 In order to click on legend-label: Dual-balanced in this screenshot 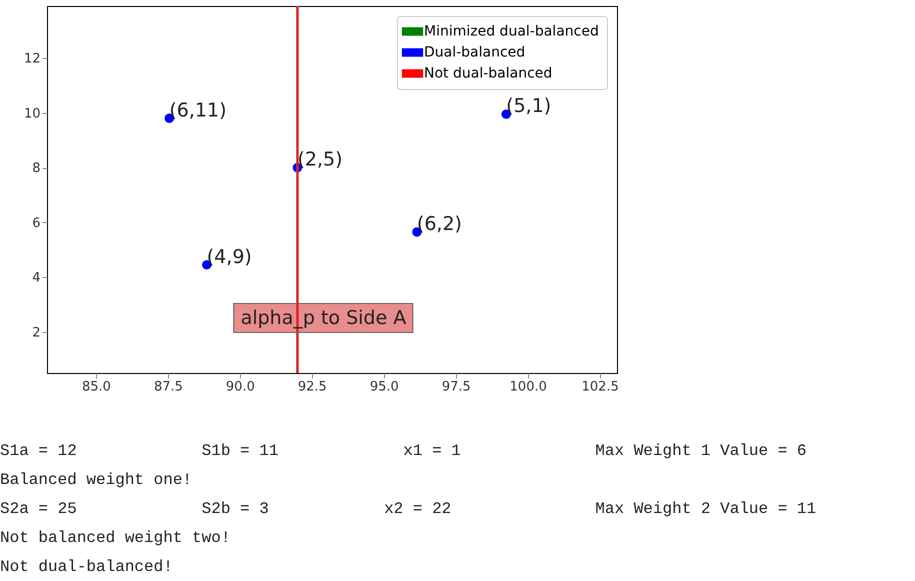, I will do `click(475, 52)`.